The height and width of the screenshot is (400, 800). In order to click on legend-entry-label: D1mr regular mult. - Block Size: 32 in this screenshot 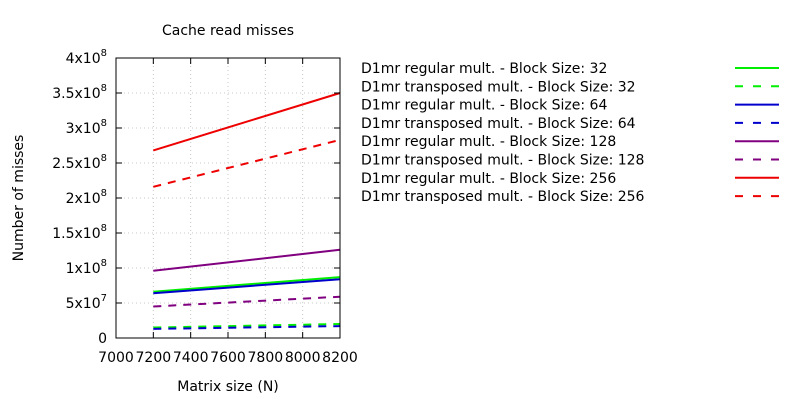, I will do `click(484, 69)`.